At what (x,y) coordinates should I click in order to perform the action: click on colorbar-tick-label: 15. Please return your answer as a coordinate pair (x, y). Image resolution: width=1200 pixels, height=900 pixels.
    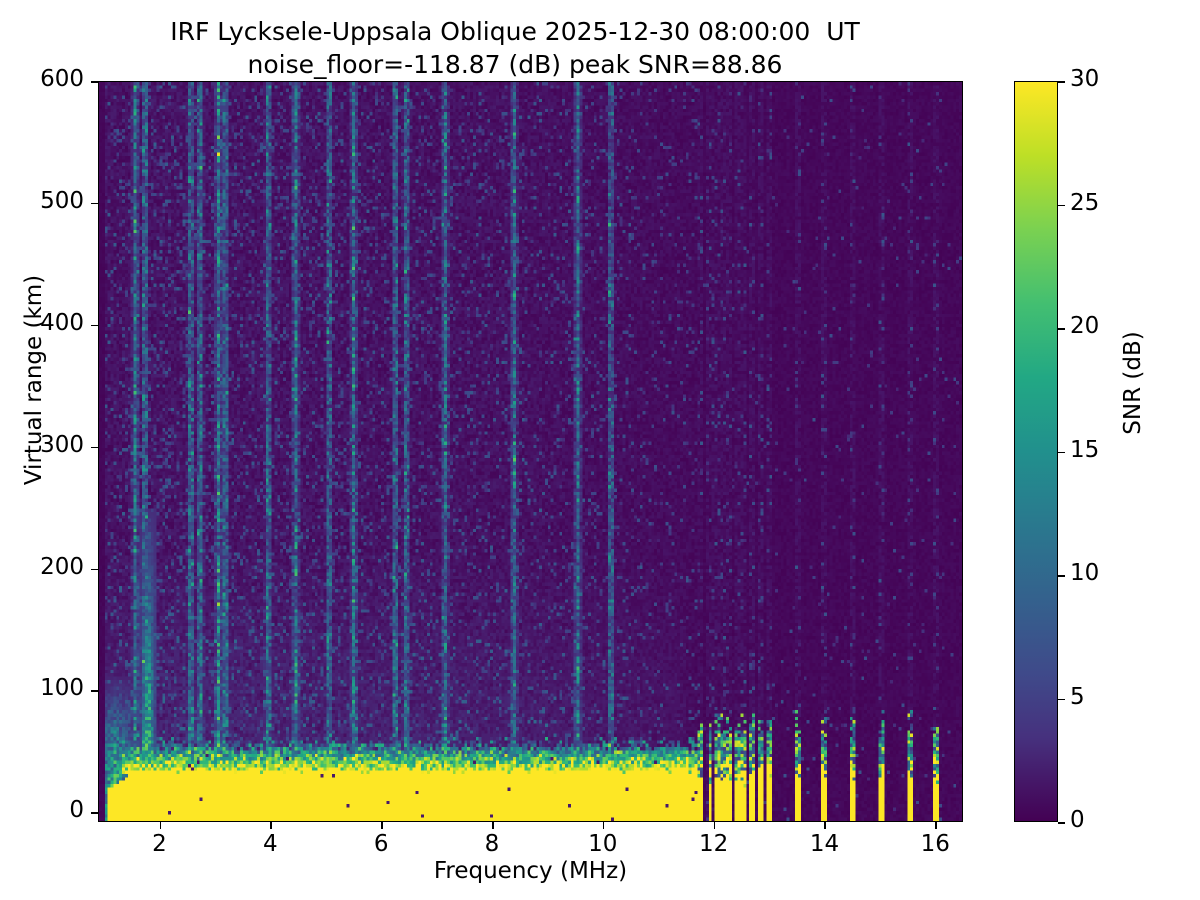
    Looking at the image, I should click on (1085, 449).